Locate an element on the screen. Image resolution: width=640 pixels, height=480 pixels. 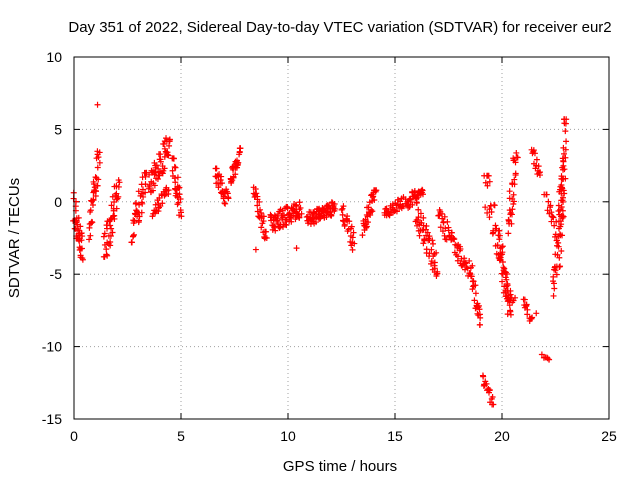
x-tick-label: 15 is located at coordinates (395, 436).